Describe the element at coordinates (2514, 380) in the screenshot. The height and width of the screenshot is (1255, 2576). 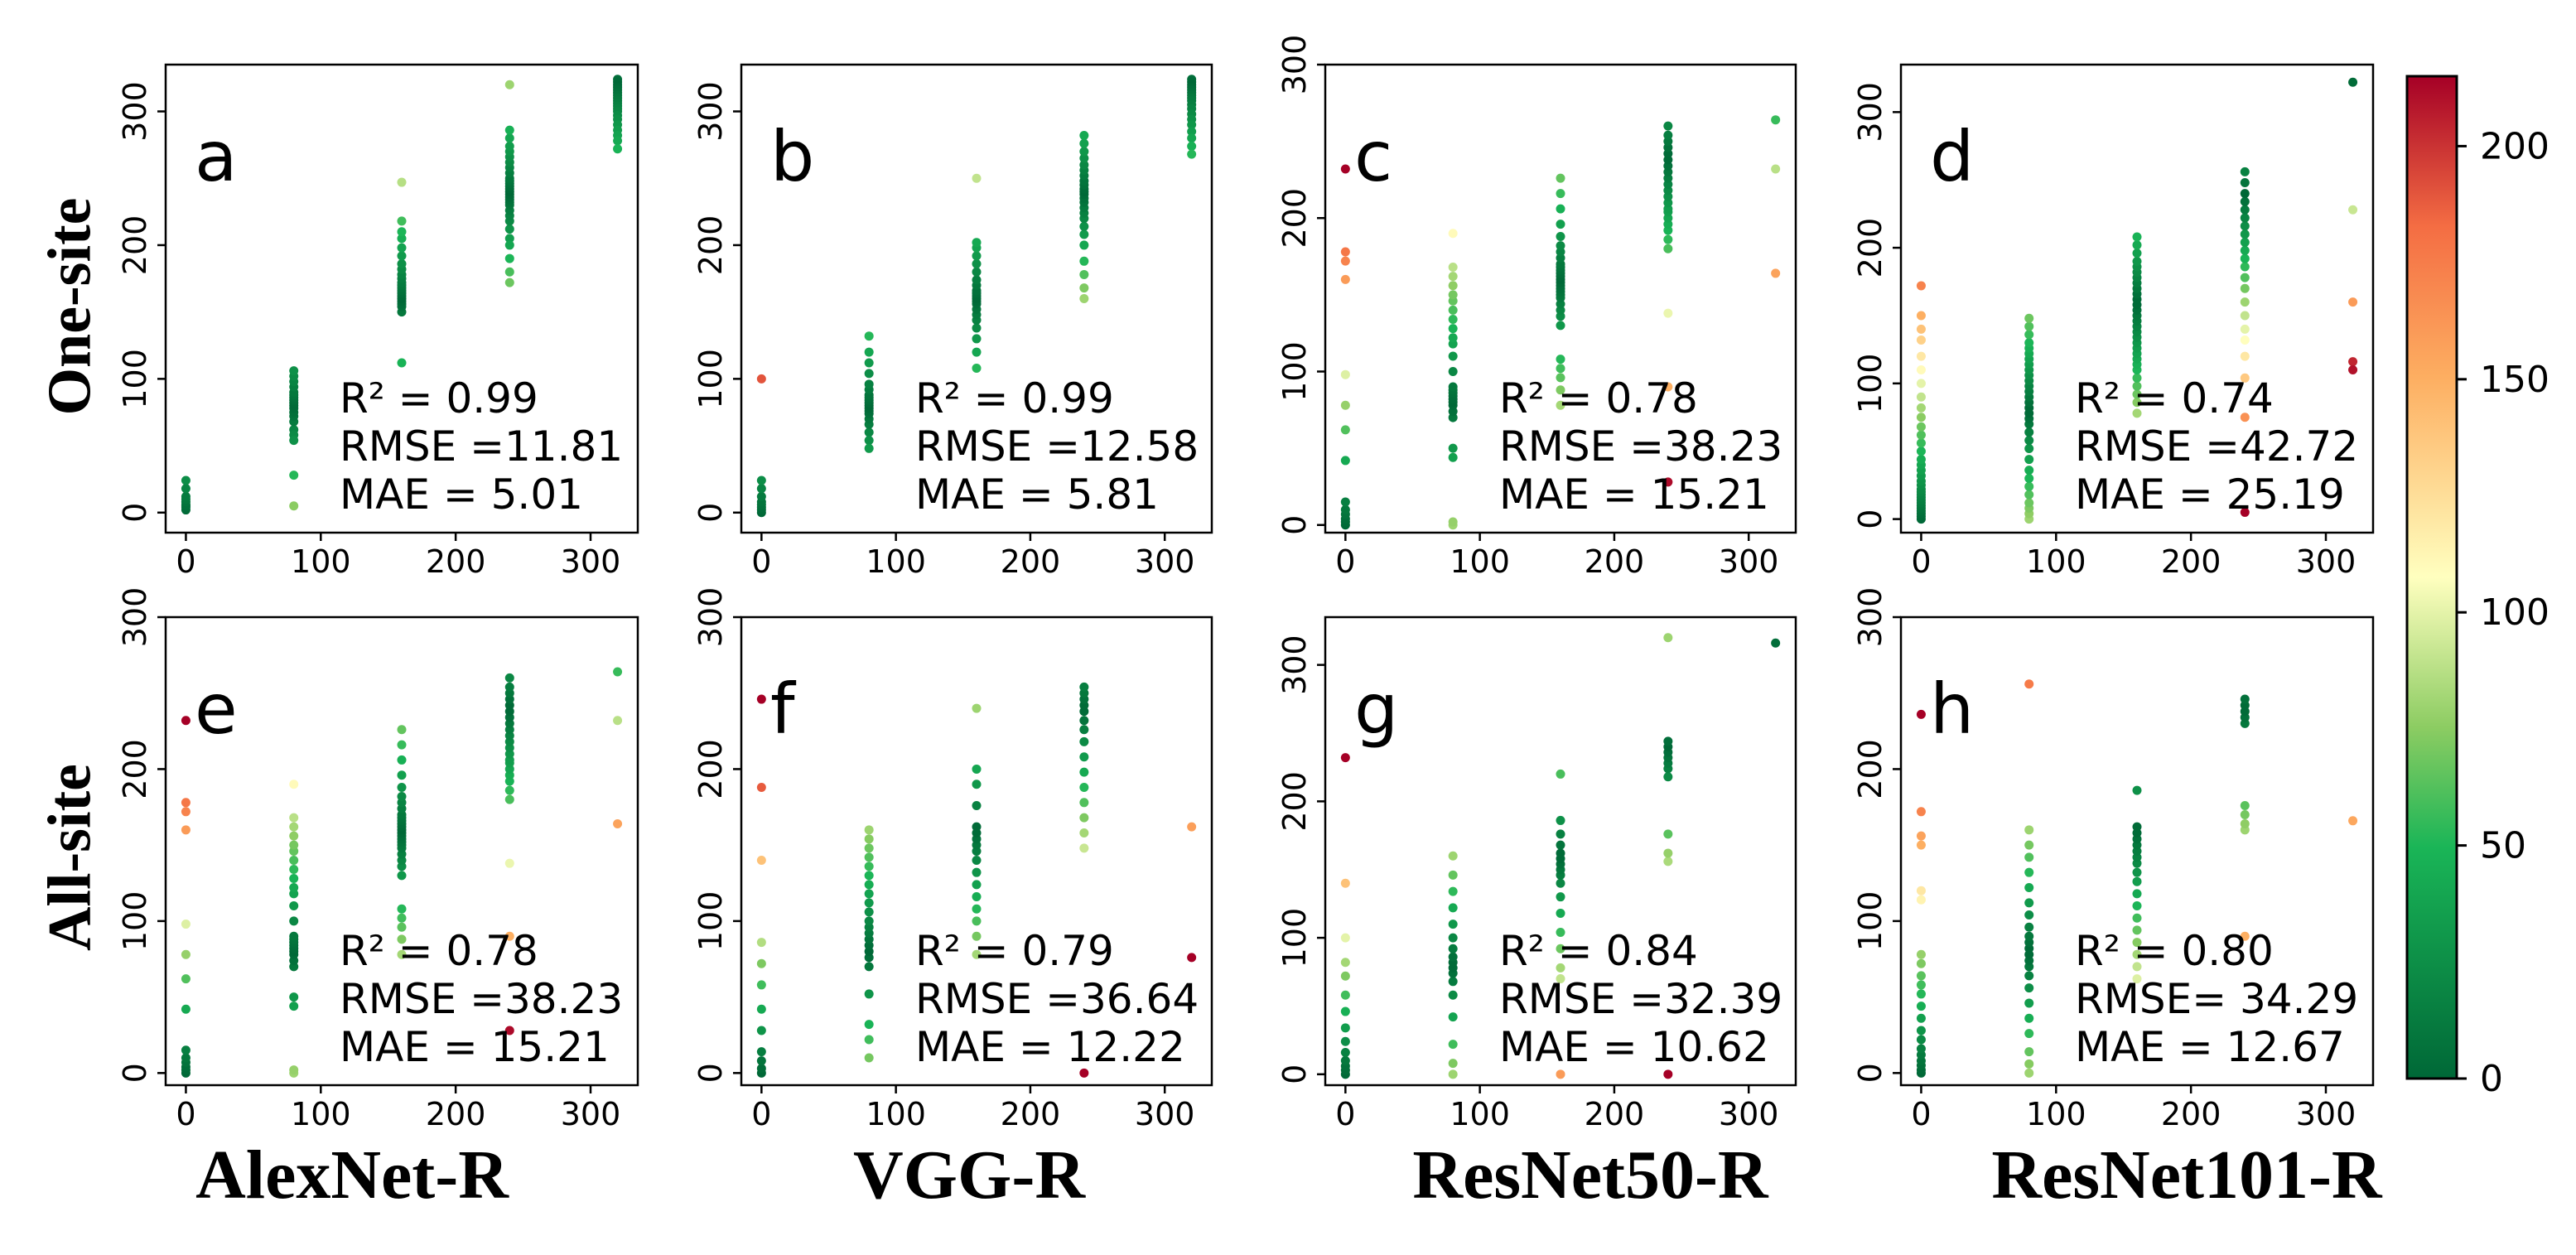
I see `colorbar-tick-label: 150` at that location.